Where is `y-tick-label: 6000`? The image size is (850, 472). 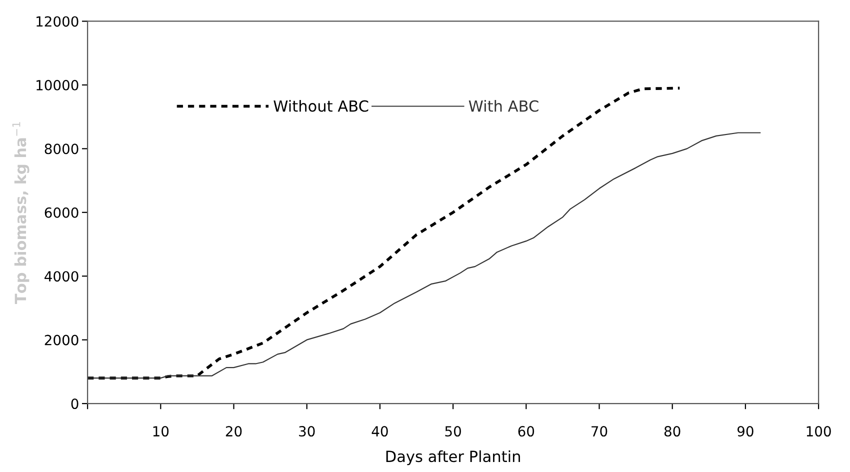
y-tick-label: 6000 is located at coordinates (61, 212).